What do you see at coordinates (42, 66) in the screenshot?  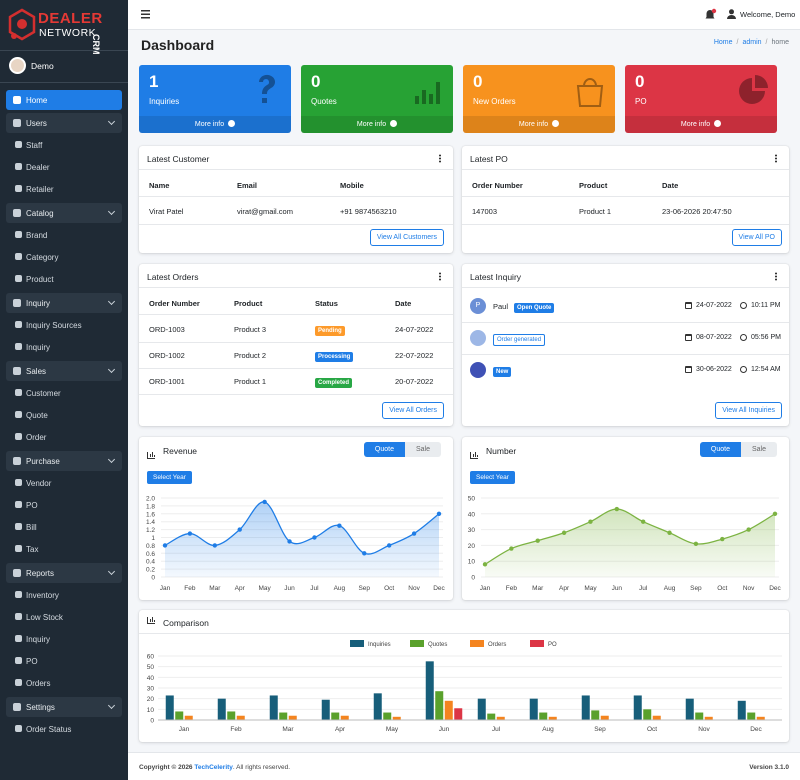 I see `user-name: Demo` at bounding box center [42, 66].